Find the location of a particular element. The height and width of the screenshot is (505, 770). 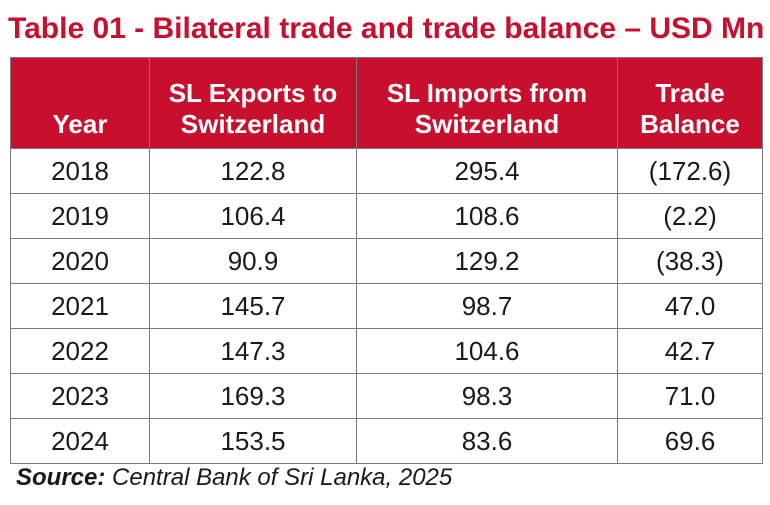

trade-balance-cell: 42.7 is located at coordinates (690, 351).